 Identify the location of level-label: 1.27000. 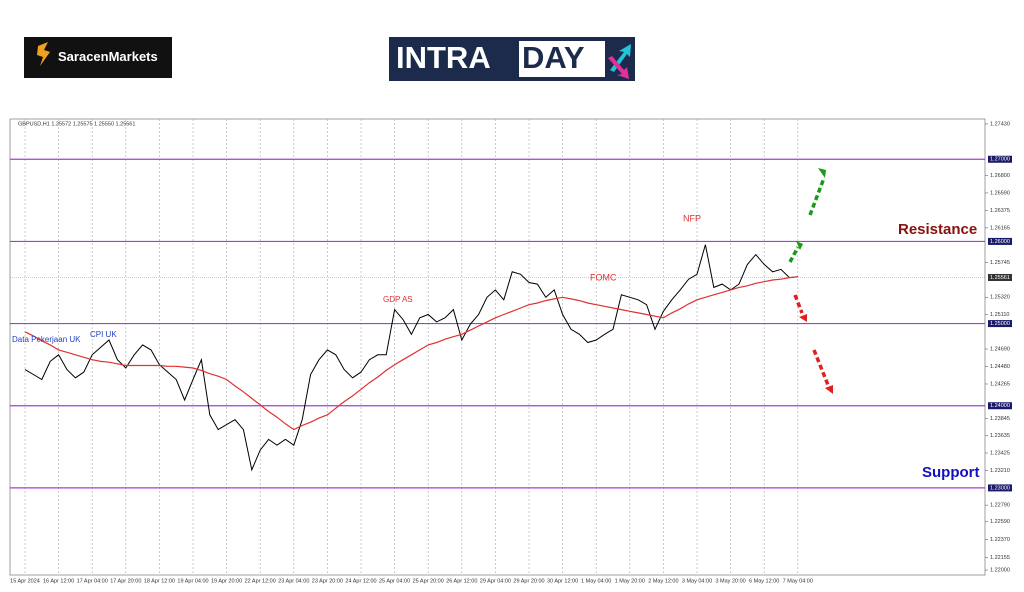
(1000, 160).